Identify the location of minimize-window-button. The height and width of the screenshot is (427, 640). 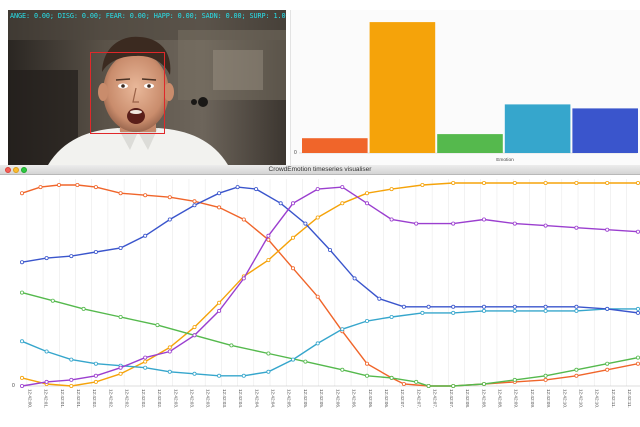
(16, 170).